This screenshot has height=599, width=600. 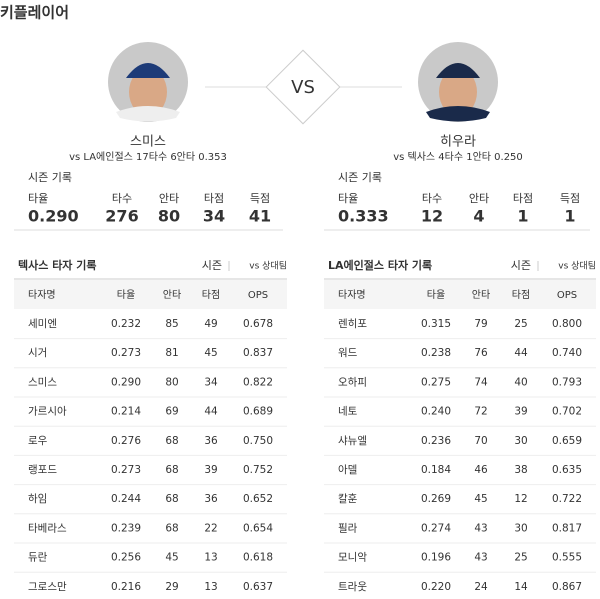 I want to click on stat-value: 0.333, so click(x=363, y=216).